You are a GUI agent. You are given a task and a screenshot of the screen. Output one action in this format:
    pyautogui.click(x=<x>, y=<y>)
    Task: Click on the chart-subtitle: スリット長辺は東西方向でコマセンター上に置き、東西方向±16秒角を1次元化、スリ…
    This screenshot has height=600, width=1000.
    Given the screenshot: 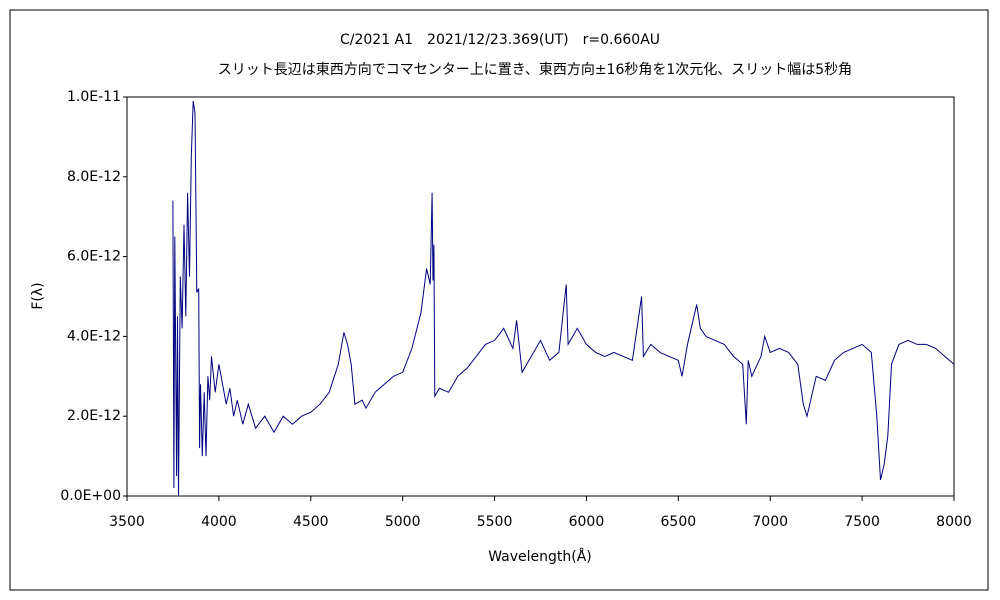 What is the action you would take?
    pyautogui.click(x=535, y=70)
    